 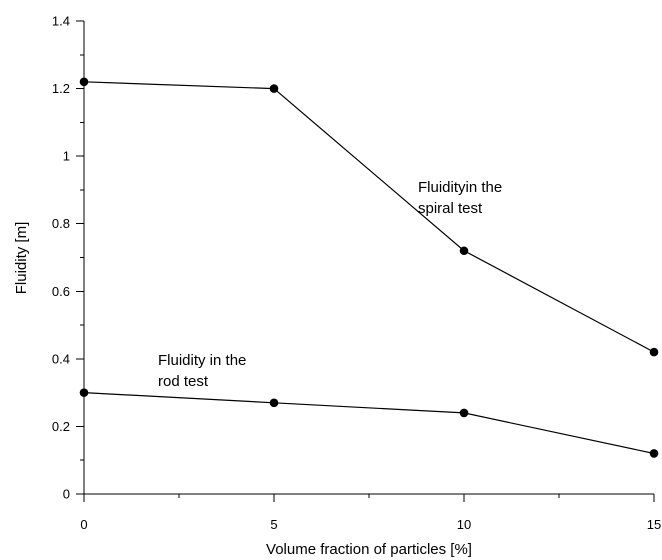 What do you see at coordinates (61, 358) in the screenshot?
I see `y-tick-label: 0.4` at bounding box center [61, 358].